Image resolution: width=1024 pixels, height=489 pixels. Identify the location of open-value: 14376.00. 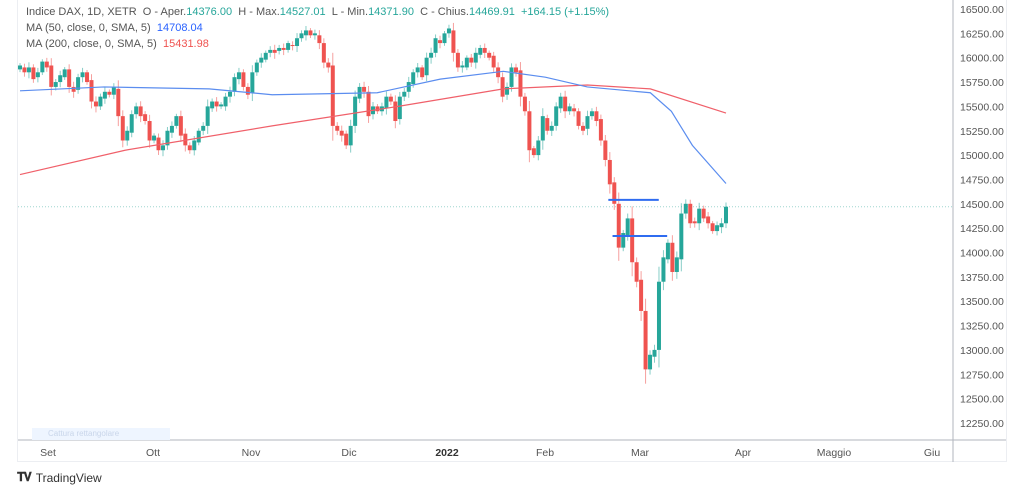
(209, 12).